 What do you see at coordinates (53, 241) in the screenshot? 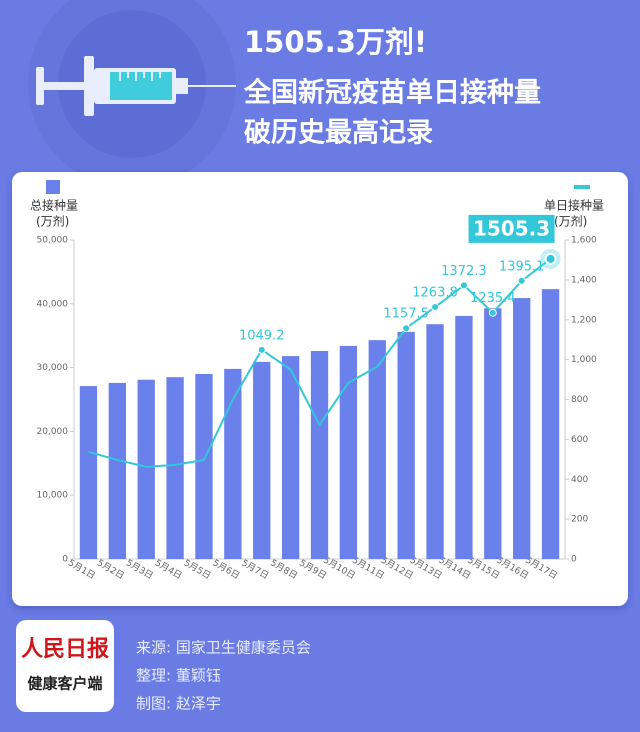
I see `y-tick-label: 50,000` at bounding box center [53, 241].